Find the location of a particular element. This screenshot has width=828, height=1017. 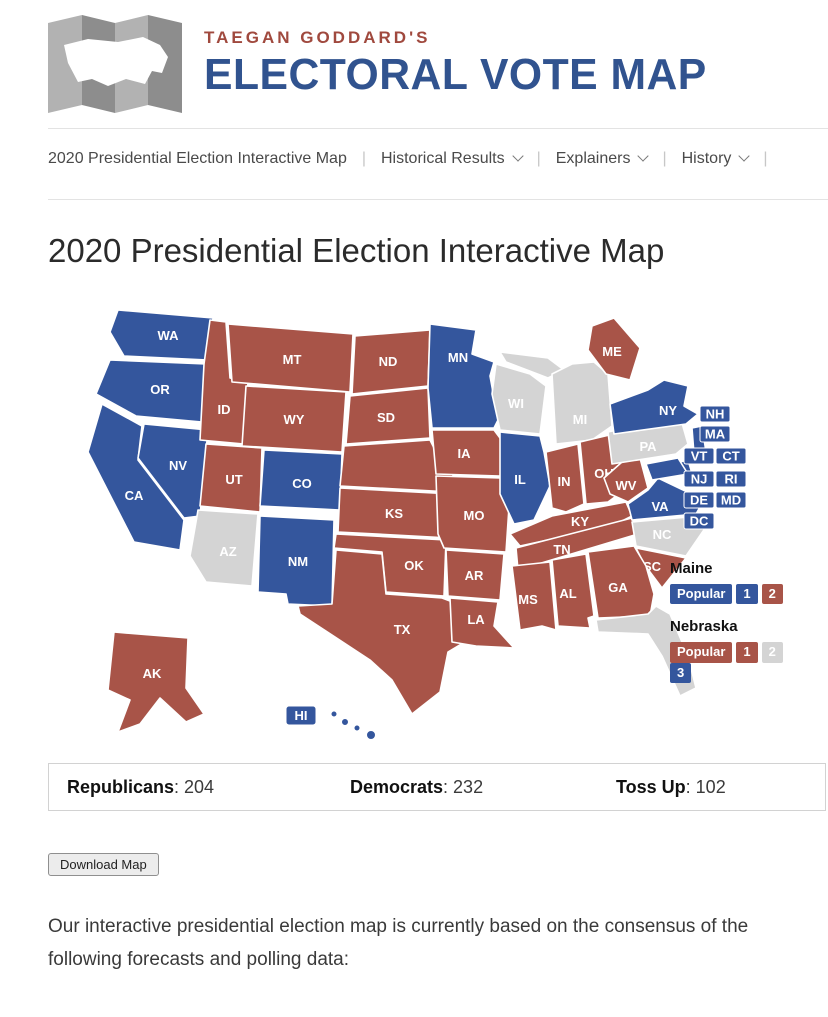

state-UT is located at coordinates (231, 478).